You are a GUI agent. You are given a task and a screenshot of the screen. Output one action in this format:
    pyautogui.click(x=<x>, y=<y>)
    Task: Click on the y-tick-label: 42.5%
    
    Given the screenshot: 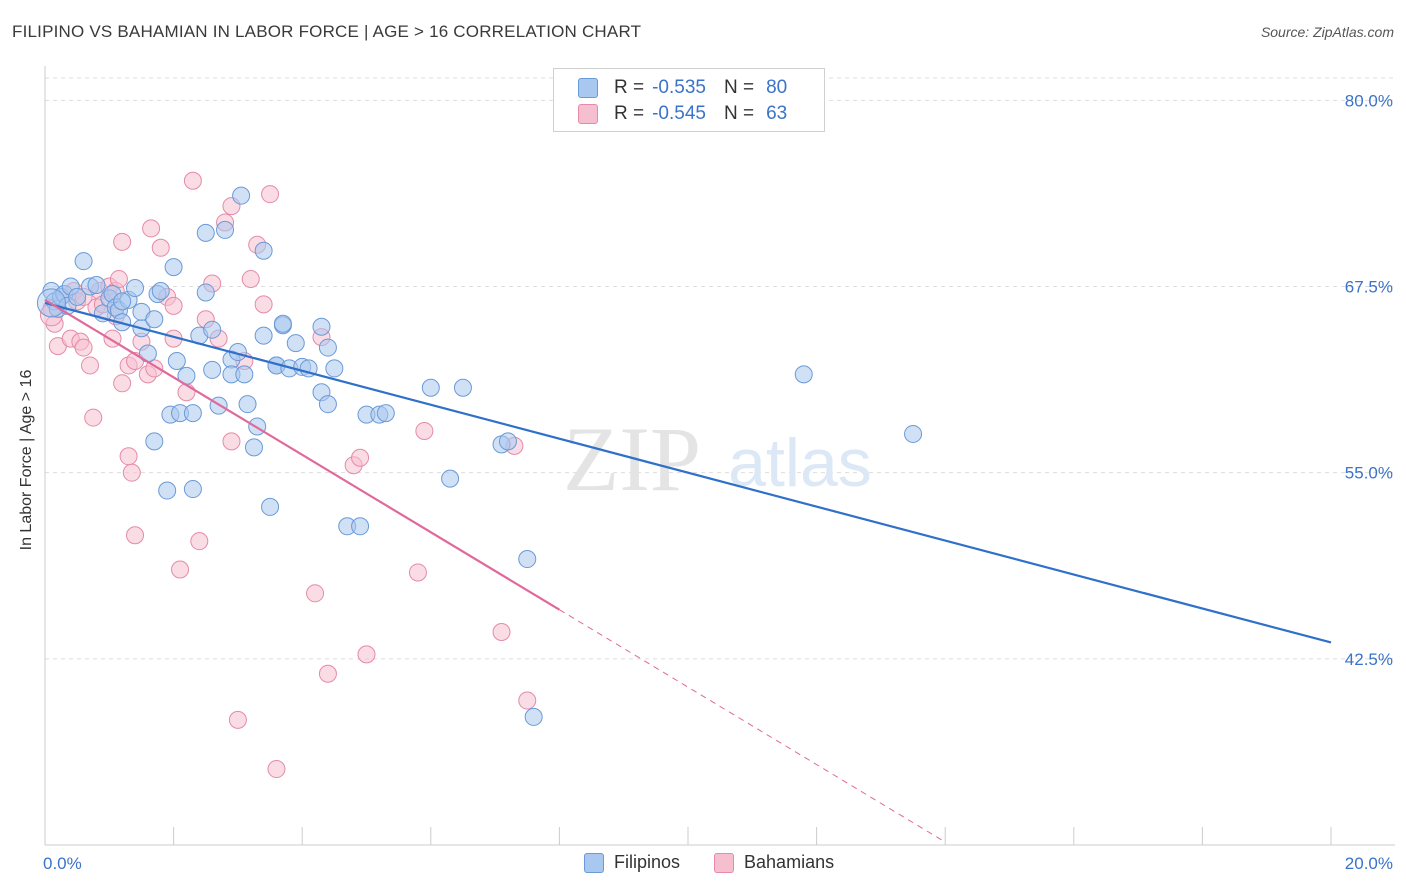 What is the action you would take?
    pyautogui.click(x=1369, y=659)
    